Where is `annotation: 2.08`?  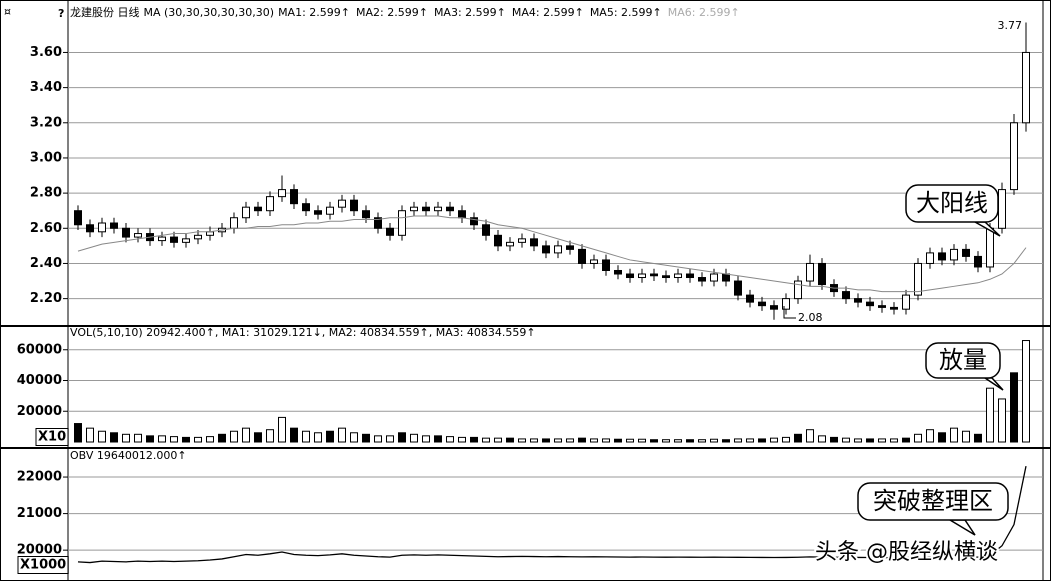
annotation: 2.08 is located at coordinates (810, 317).